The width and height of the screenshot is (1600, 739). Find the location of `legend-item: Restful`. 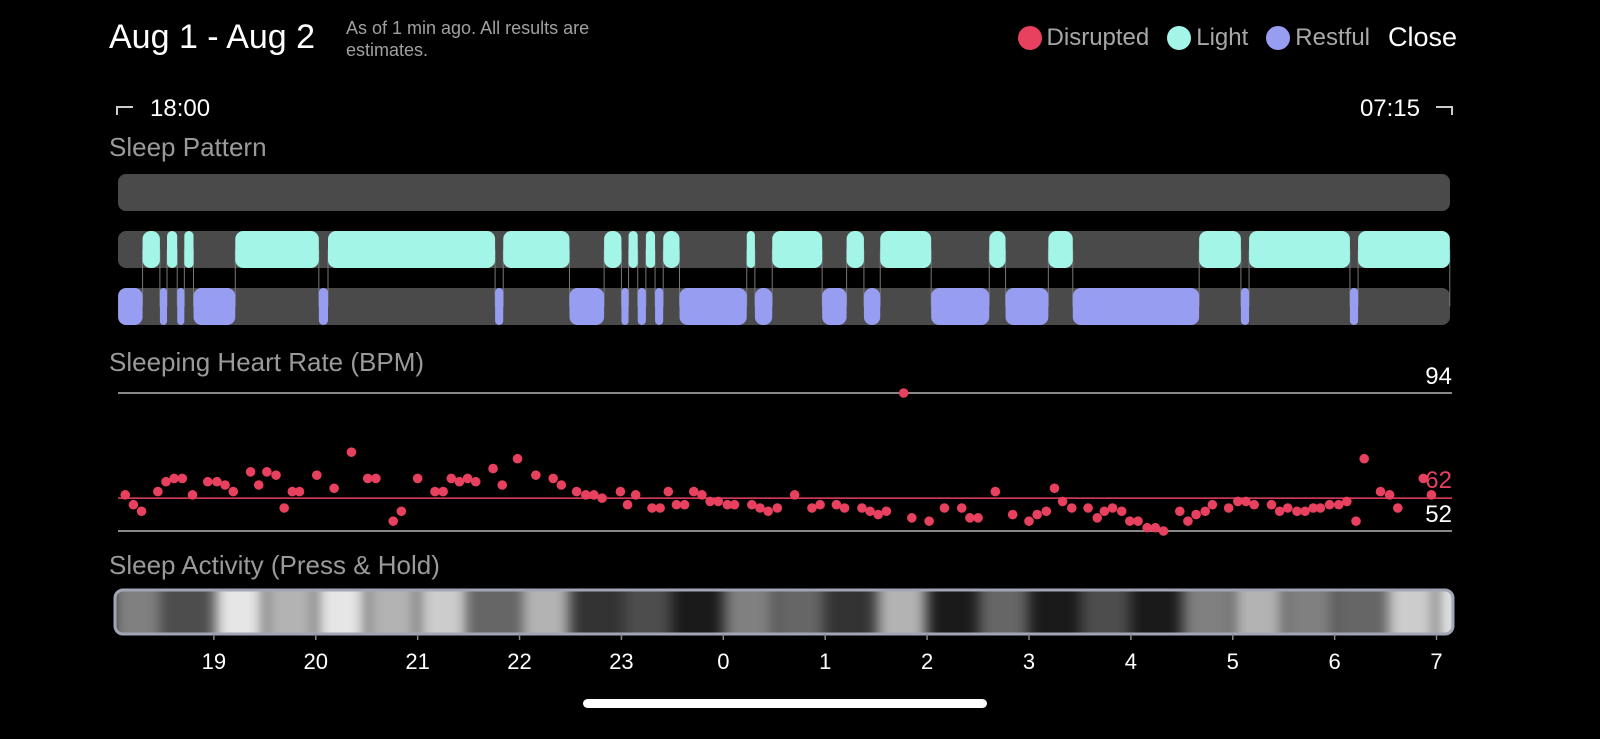

legend-item: Restful is located at coordinates (1318, 38).